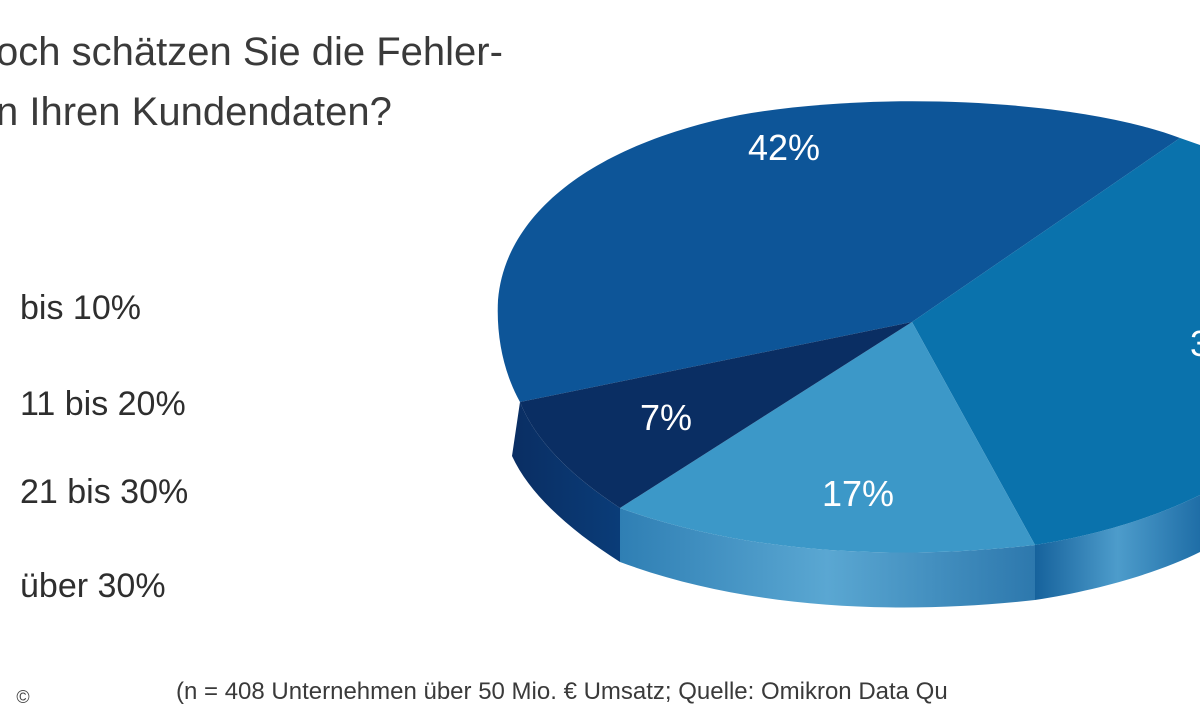 The image size is (1200, 720). What do you see at coordinates (251, 52) in the screenshot?
I see `chart-title-line-1: och schätzen Sie die Fehler-` at bounding box center [251, 52].